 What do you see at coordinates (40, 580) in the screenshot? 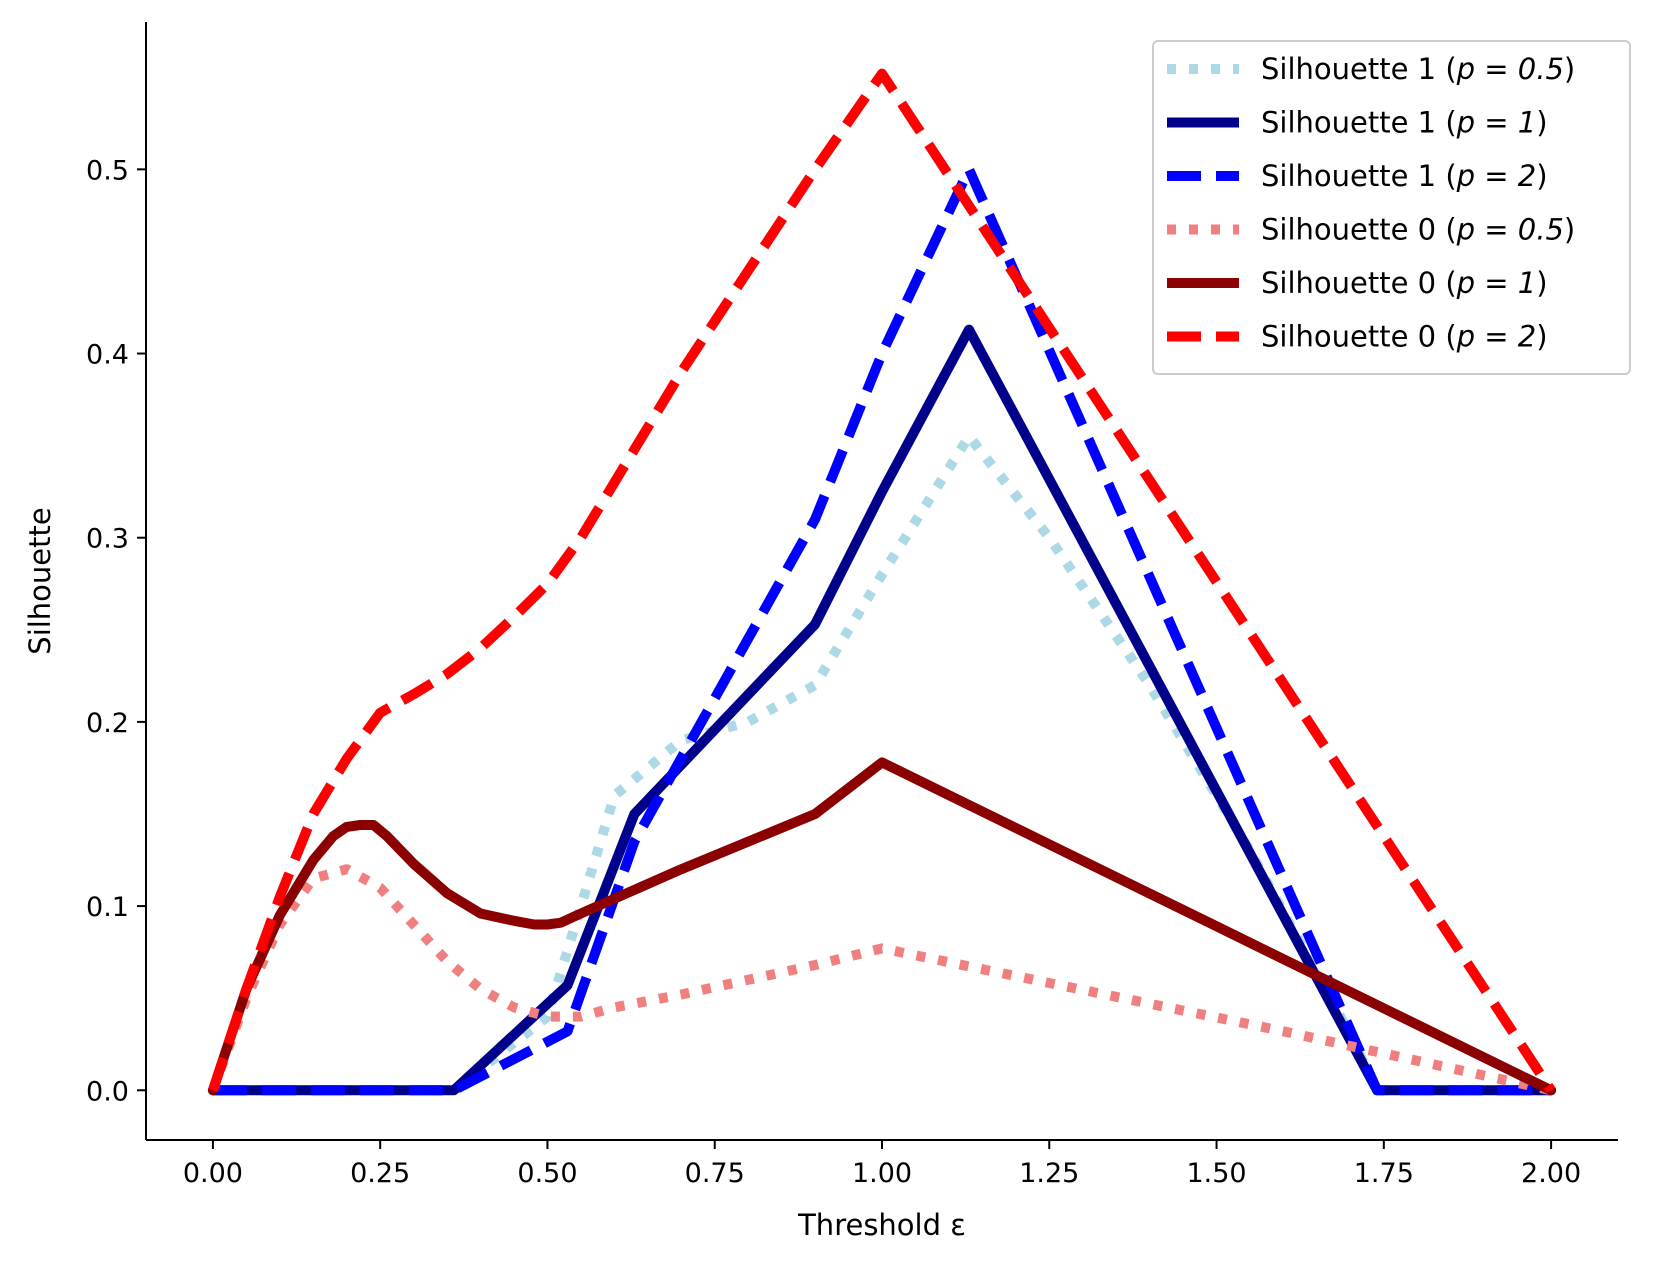
I see `y-axis-label: Silhouette` at bounding box center [40, 580].